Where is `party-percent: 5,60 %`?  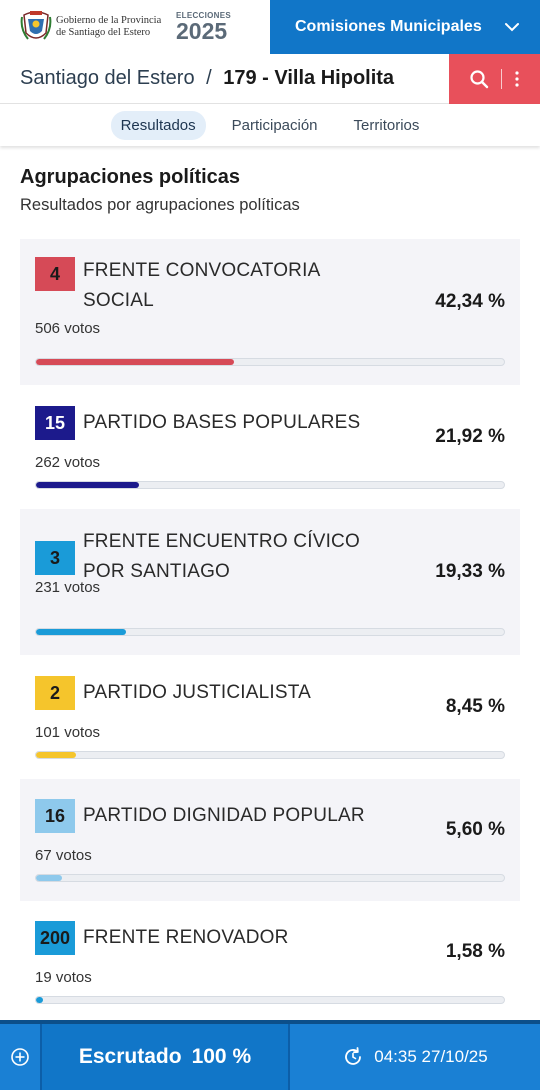 party-percent: 5,60 % is located at coordinates (475, 829).